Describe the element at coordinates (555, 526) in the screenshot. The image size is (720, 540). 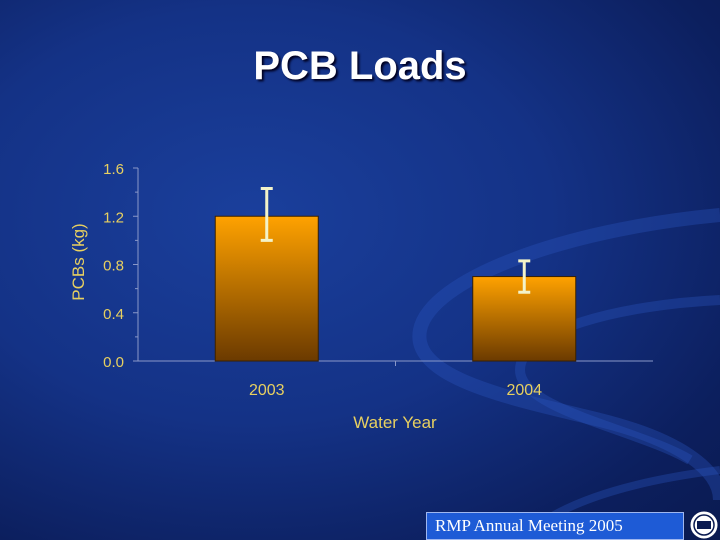
I see `footer-banner: RMP Annual Meeting 2005` at that location.